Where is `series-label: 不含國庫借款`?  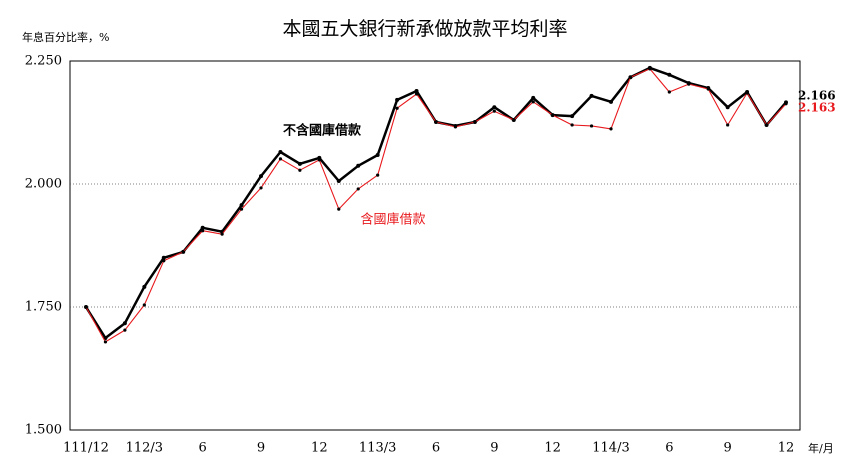 series-label: 不含國庫借款 is located at coordinates (322, 131).